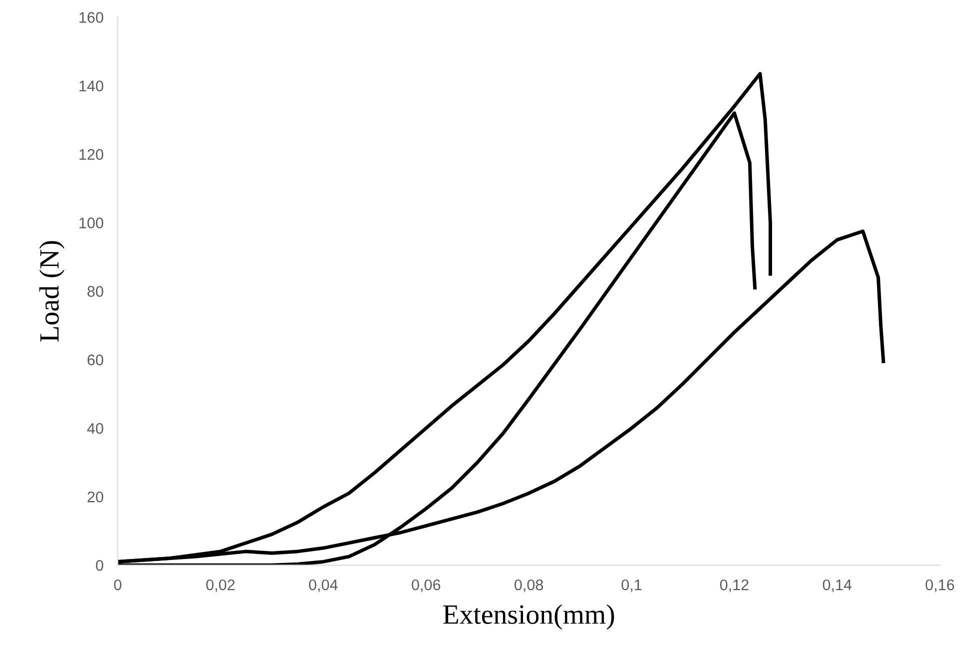  What do you see at coordinates (529, 585) in the screenshot?
I see `x-tick-label: 0,08` at bounding box center [529, 585].